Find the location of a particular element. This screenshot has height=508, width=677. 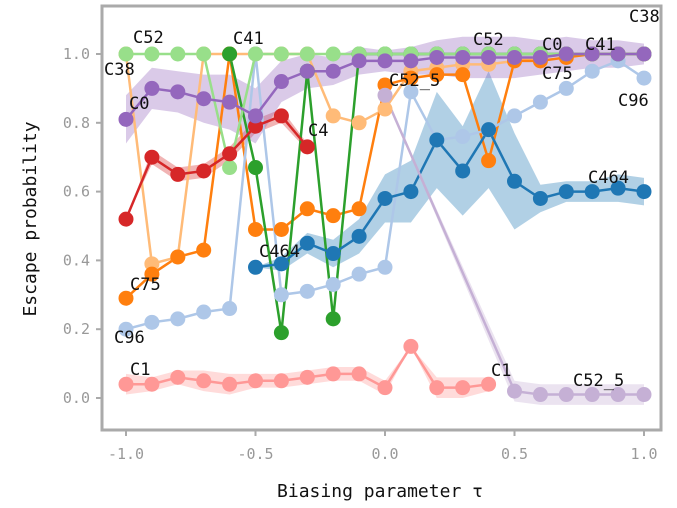

series-label: C52_5 is located at coordinates (598, 381).